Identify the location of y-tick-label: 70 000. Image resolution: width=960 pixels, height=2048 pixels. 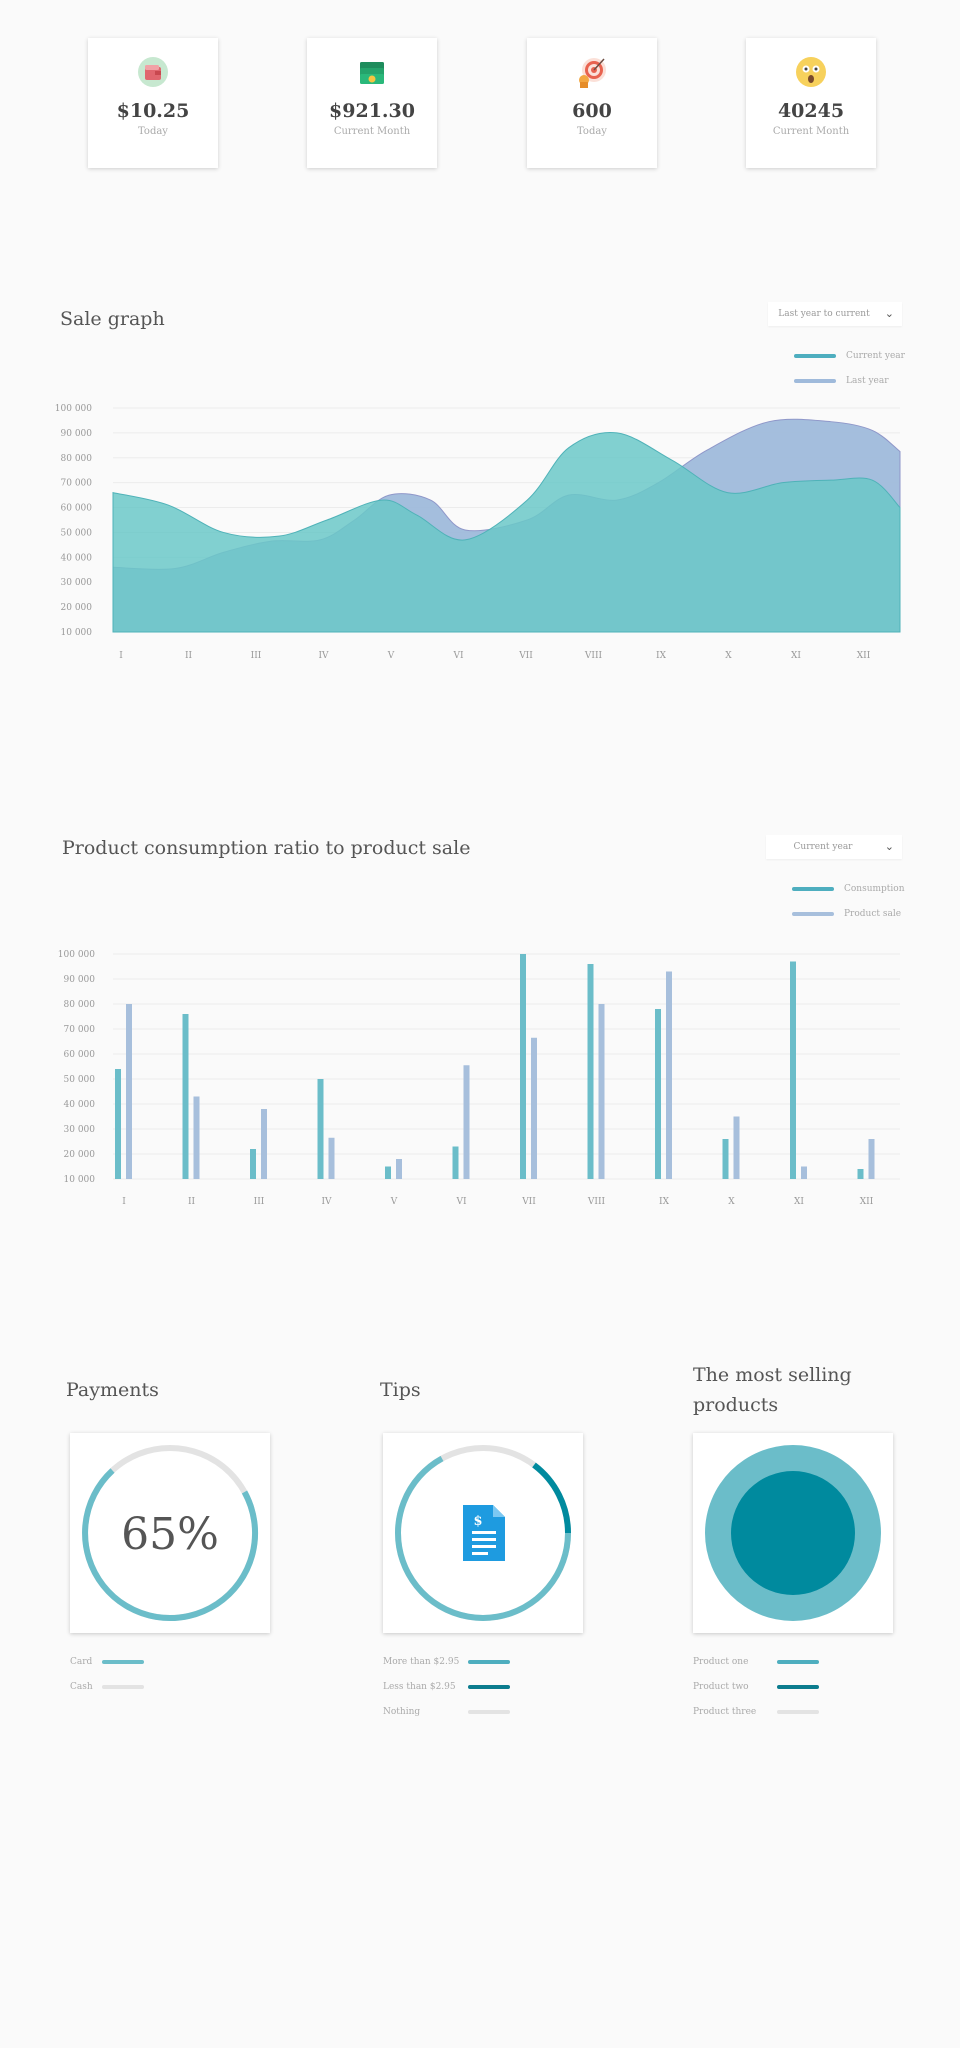
(80, 1030).